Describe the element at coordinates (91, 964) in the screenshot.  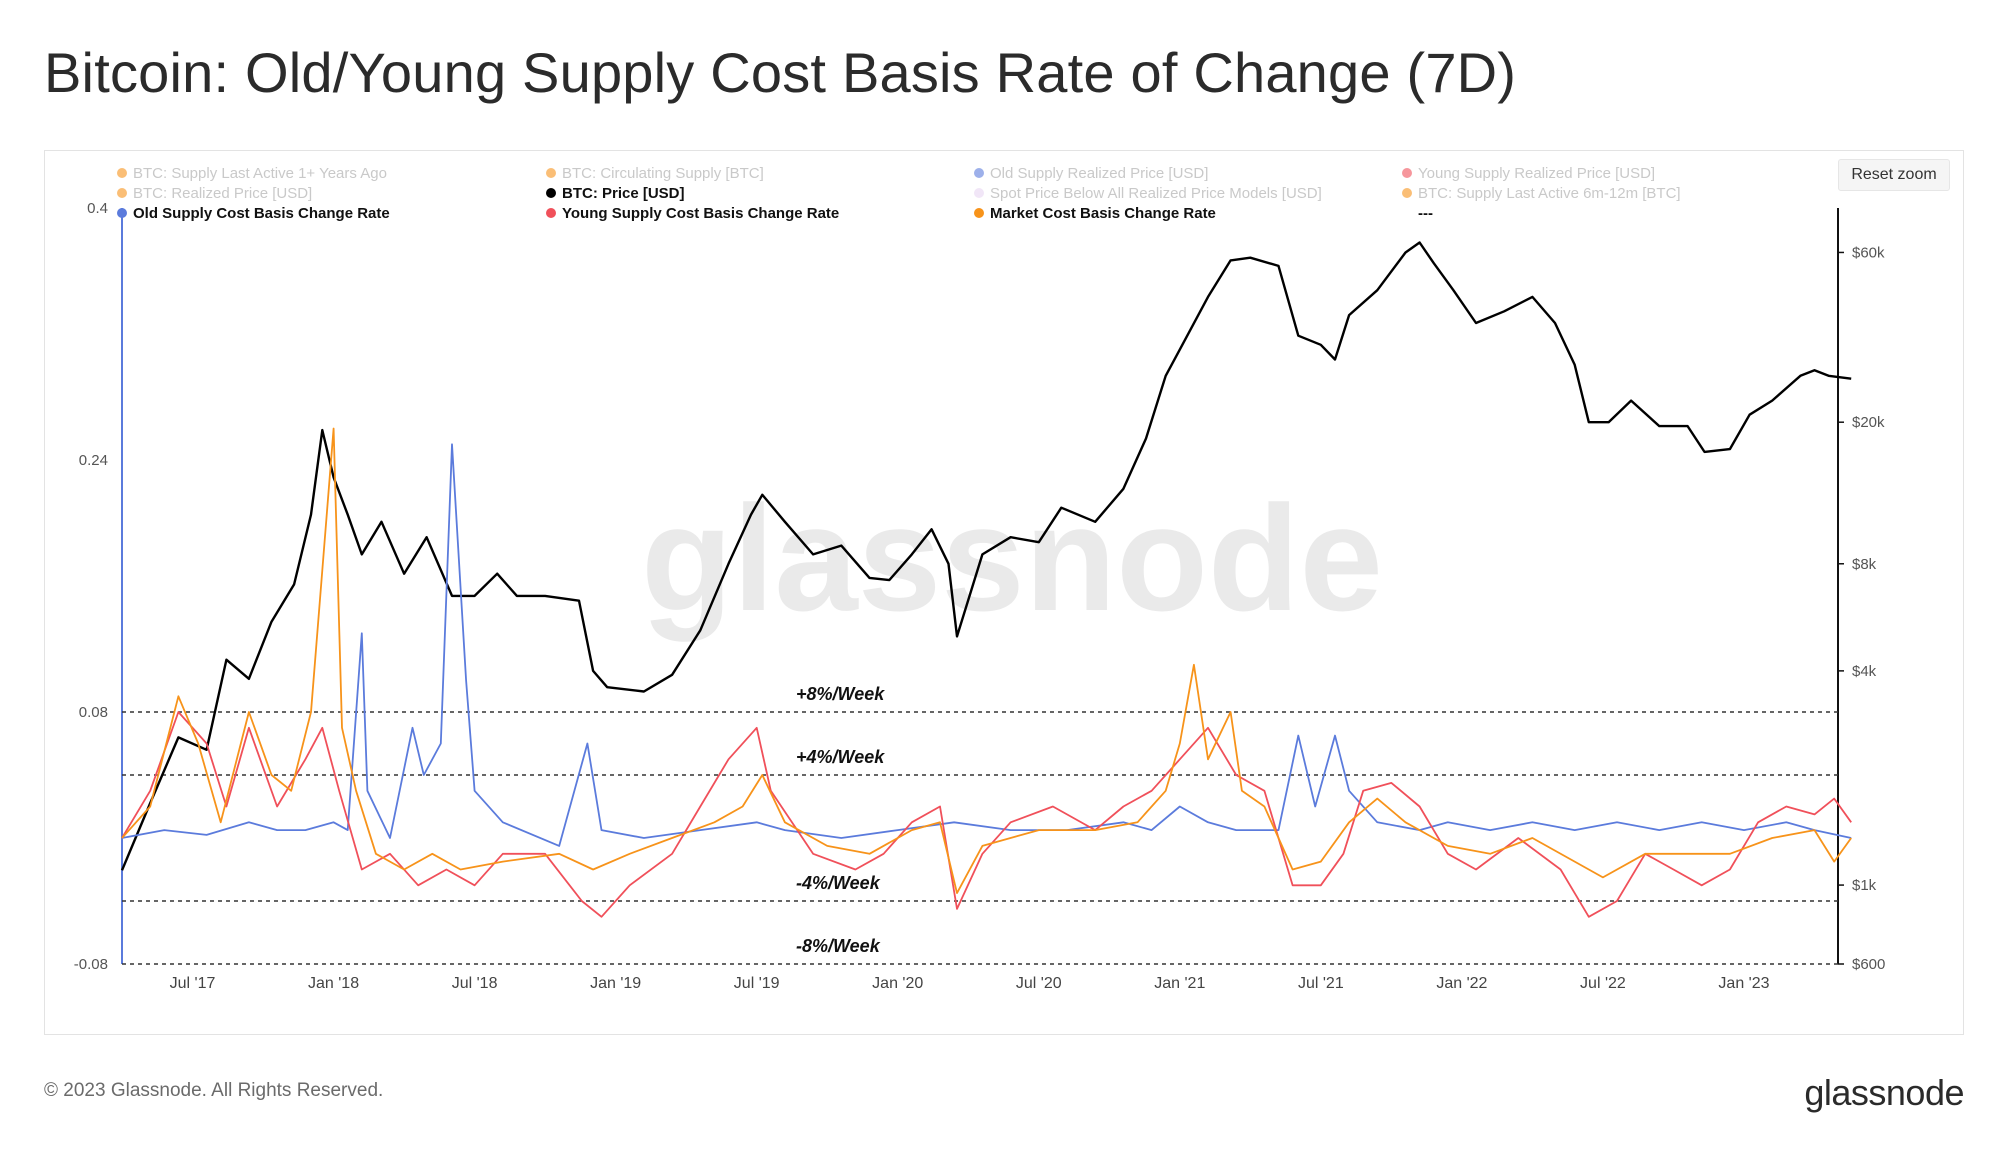
I see `y-left-tick-label: -0.08` at that location.